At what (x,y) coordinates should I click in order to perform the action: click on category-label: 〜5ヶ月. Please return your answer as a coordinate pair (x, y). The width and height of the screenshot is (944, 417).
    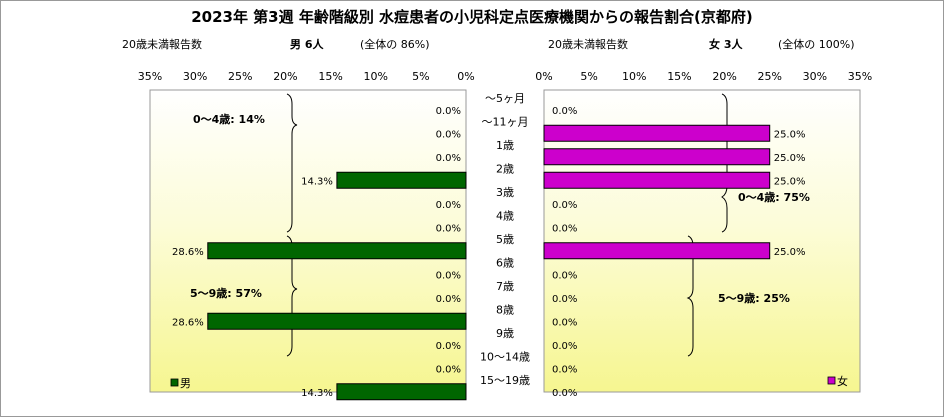
    Looking at the image, I should click on (505, 98).